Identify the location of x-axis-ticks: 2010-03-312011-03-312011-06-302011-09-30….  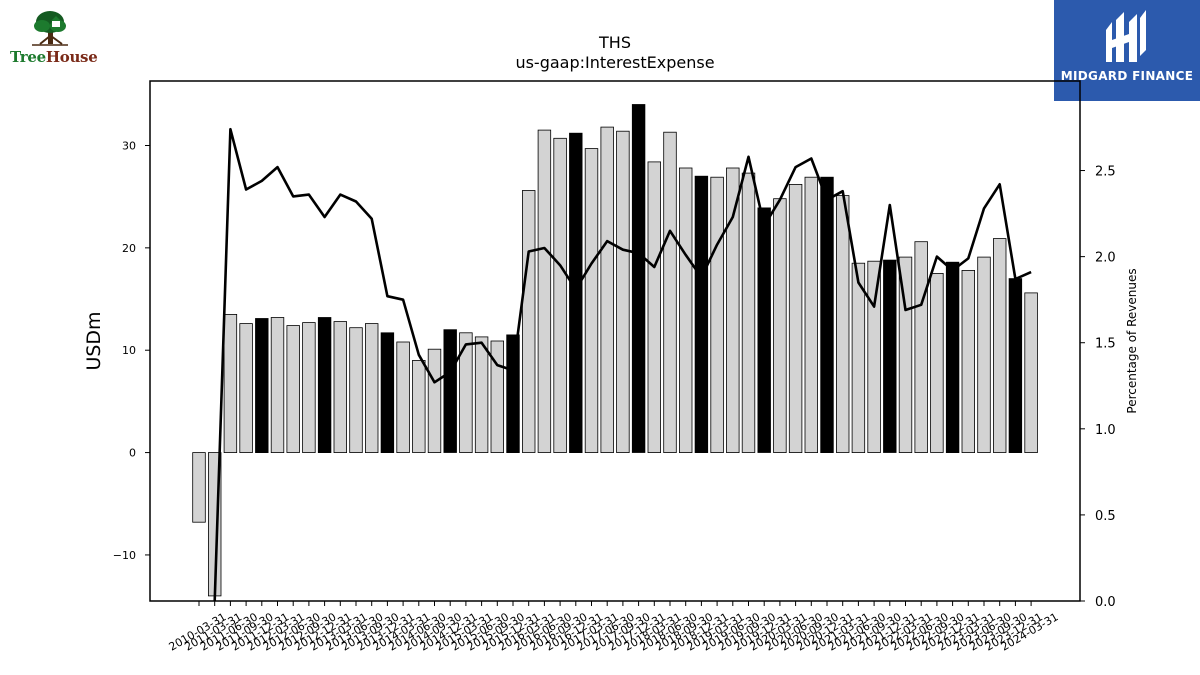
(614, 627).